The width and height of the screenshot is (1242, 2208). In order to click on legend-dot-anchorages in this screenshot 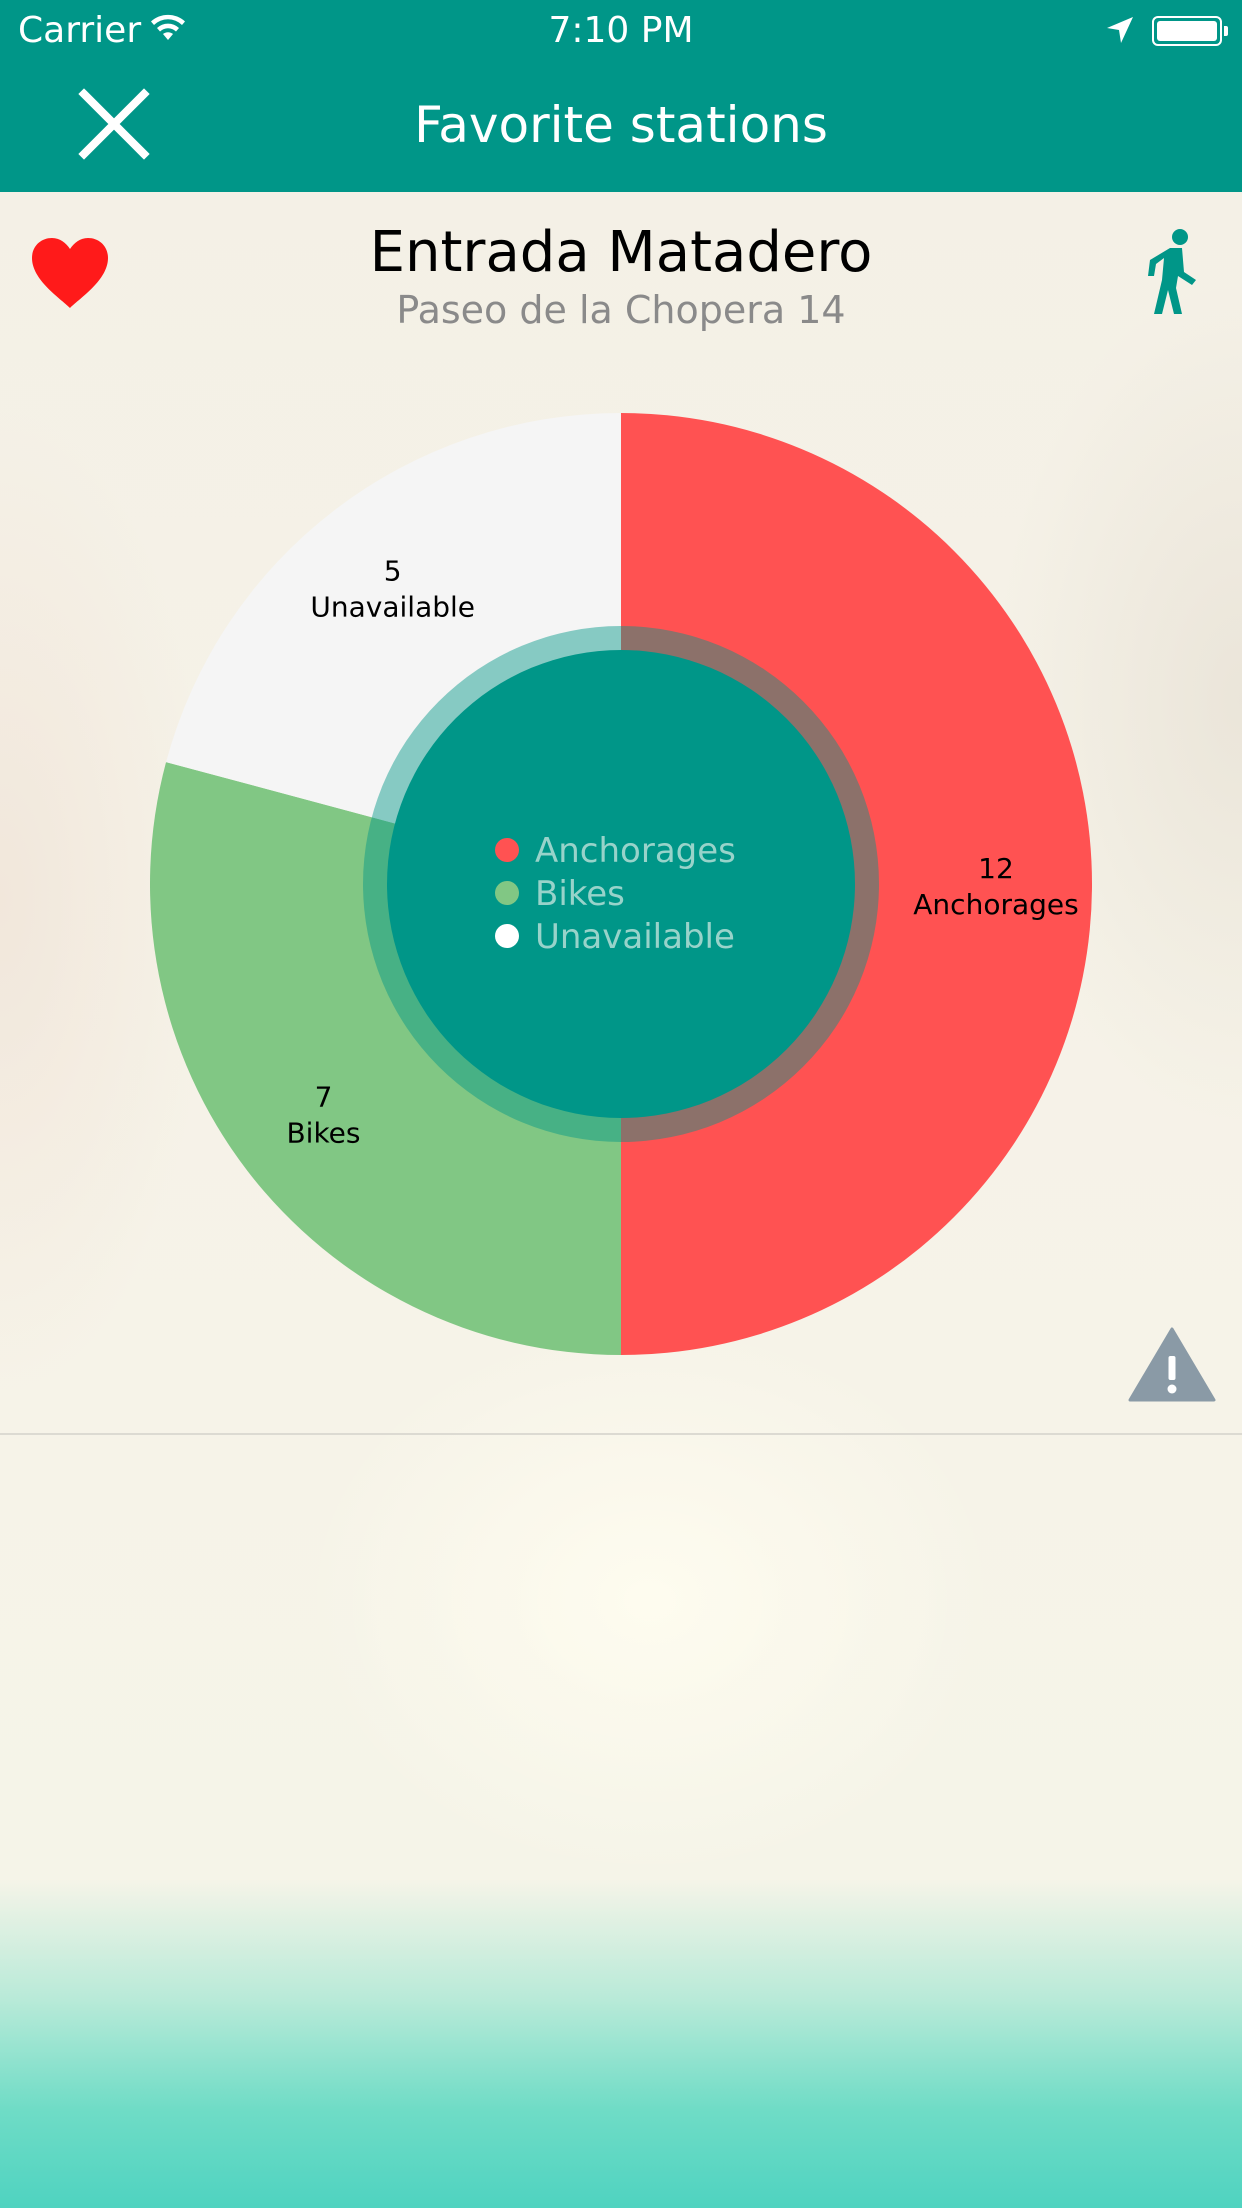, I will do `click(507, 850)`.